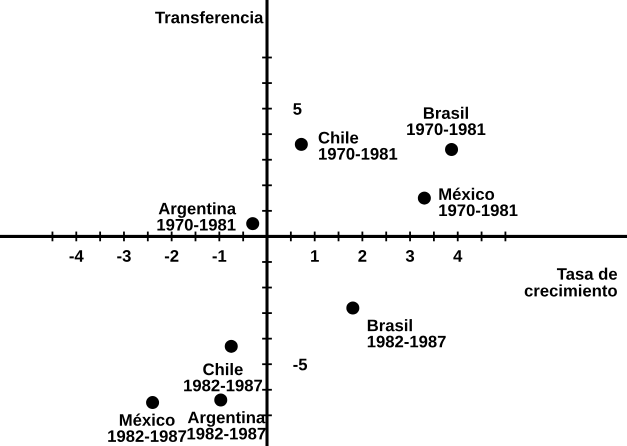 The image size is (627, 446). Describe the element at coordinates (171, 256) in the screenshot. I see `x-tick-label: -2` at that location.